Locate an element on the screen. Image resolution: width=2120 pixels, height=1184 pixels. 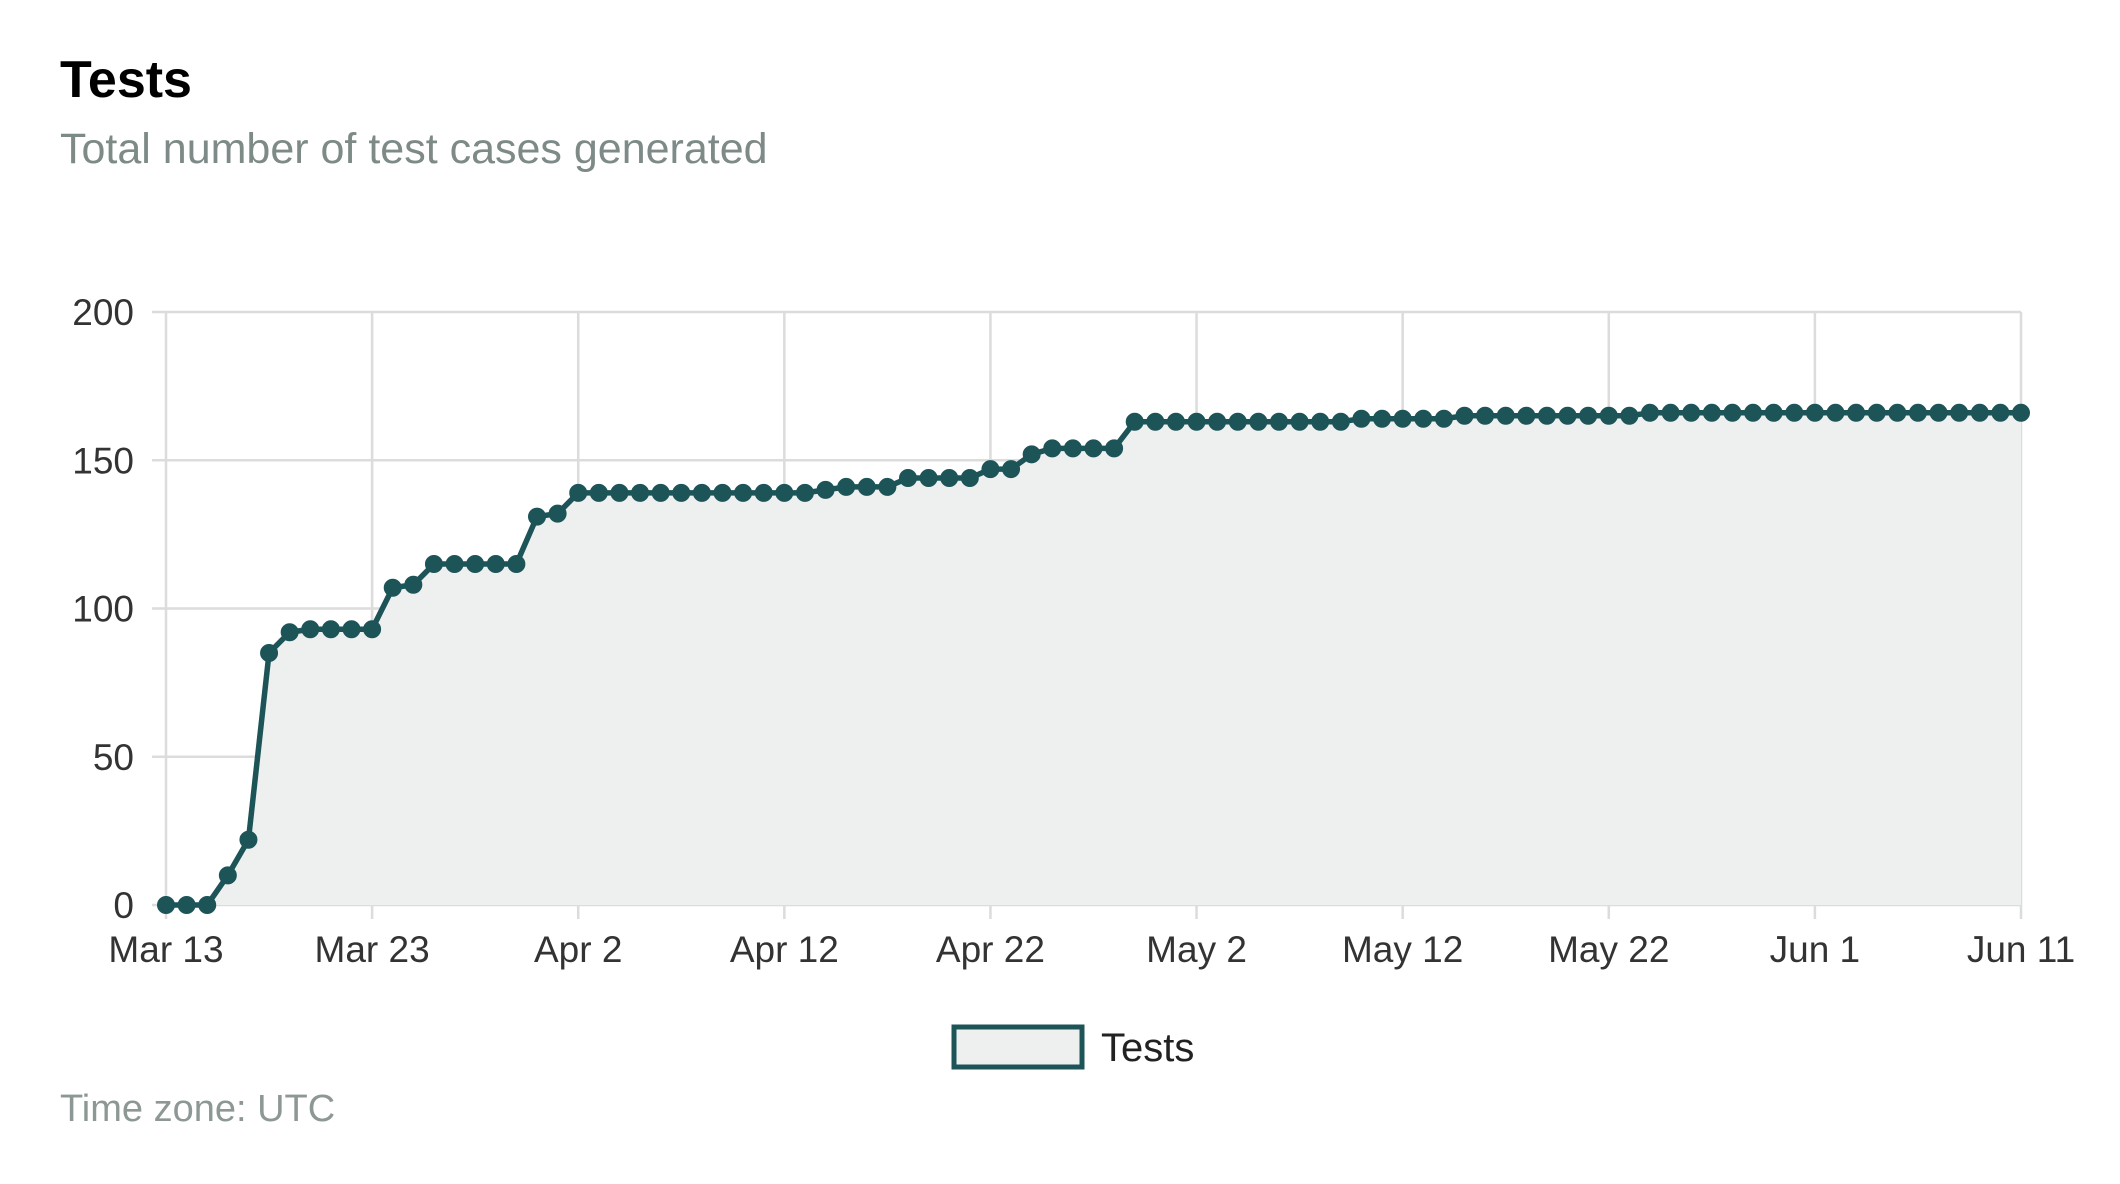
legend-label: Tests is located at coordinates (1147, 1048).